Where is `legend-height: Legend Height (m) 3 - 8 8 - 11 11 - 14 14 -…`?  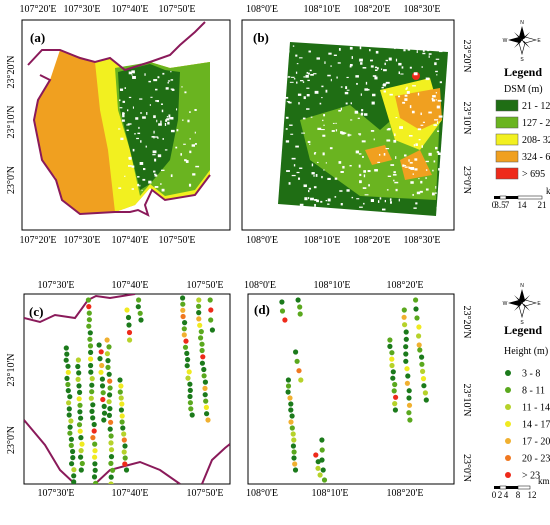
legend-height: Legend Height (m) 3 - 8 8 - 11 11 - 14 14 -… is located at coordinates (521, 411).